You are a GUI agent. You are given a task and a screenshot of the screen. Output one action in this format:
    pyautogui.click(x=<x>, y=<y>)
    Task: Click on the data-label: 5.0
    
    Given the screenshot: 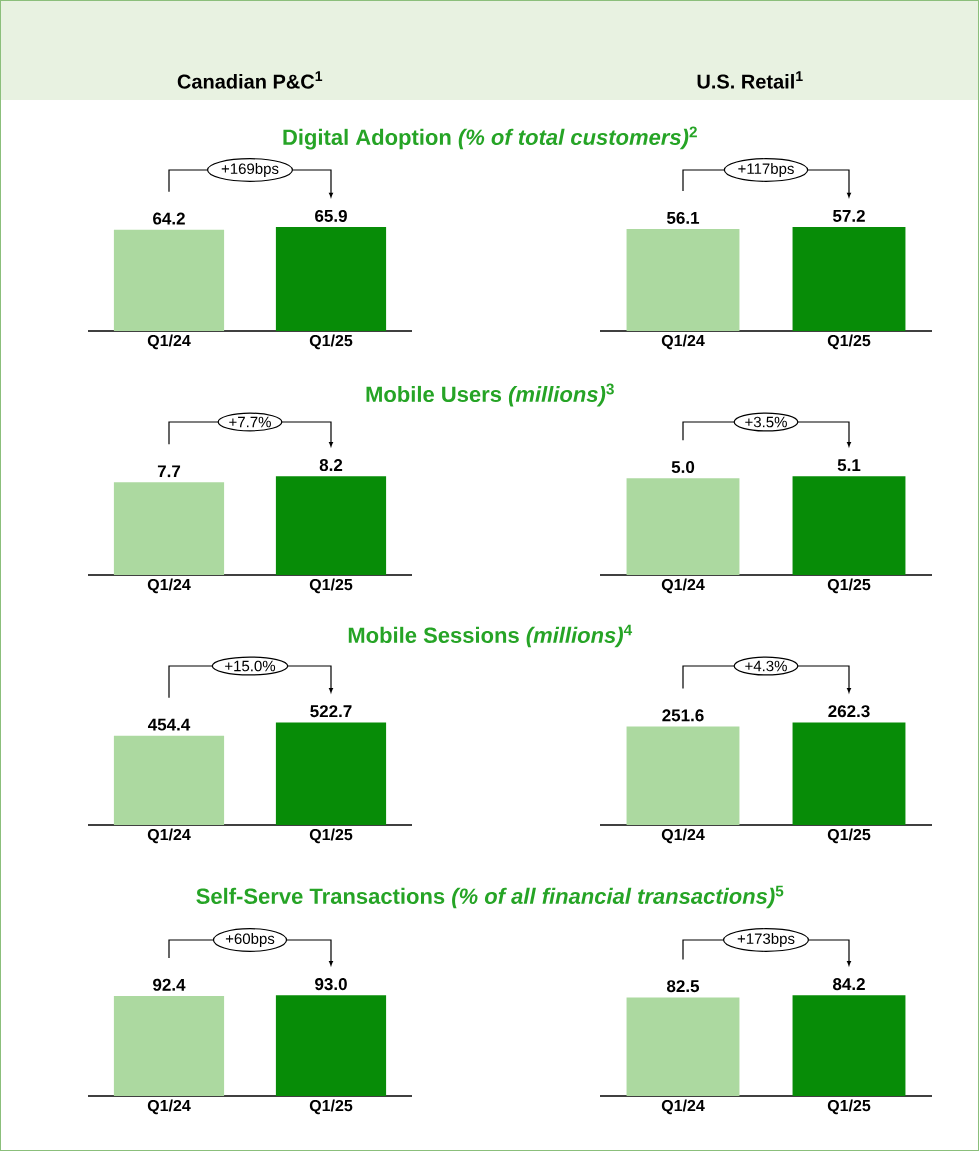 What is the action you would take?
    pyautogui.click(x=683, y=467)
    